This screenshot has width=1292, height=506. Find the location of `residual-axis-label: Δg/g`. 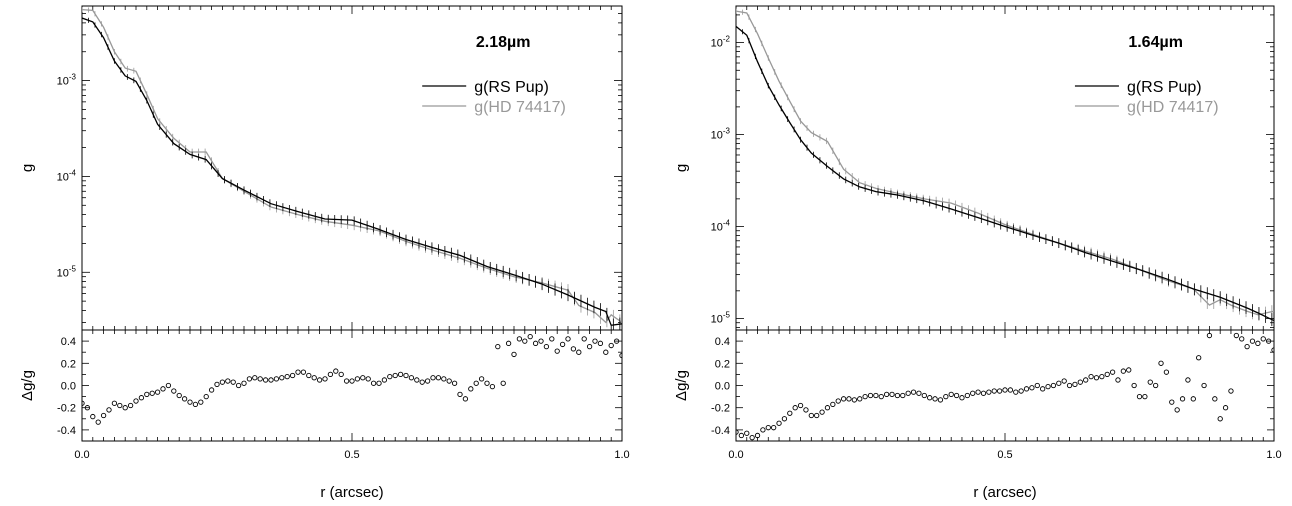

residual-axis-label: Δg/g is located at coordinates (27, 385).